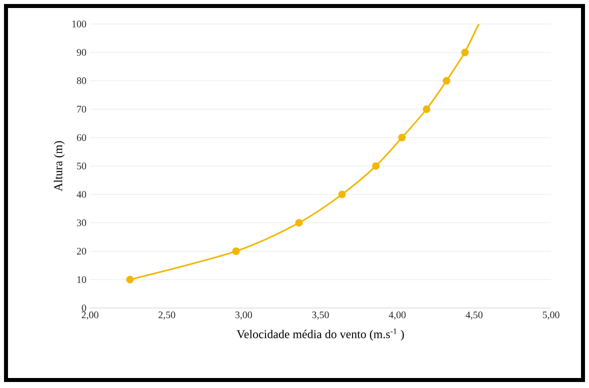 This screenshot has width=589, height=388. I want to click on y-tick-label: 0, so click(84, 308).